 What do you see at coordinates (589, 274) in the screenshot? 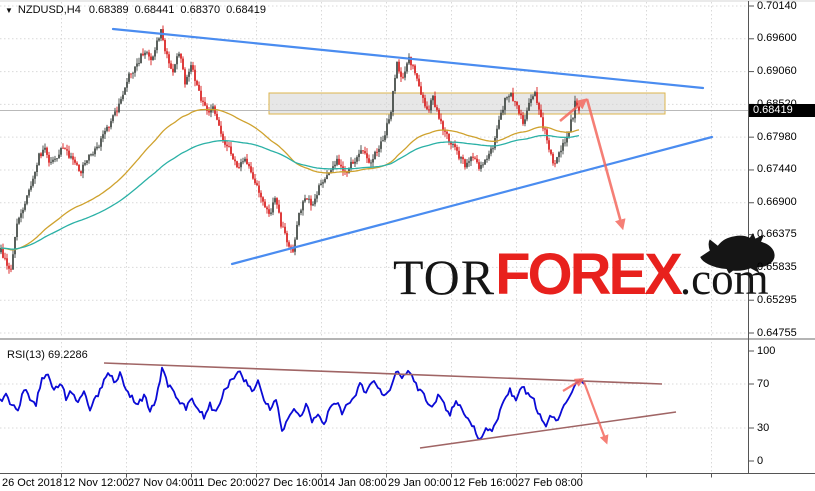
I see `watermark-brand: FOREX` at bounding box center [589, 274].